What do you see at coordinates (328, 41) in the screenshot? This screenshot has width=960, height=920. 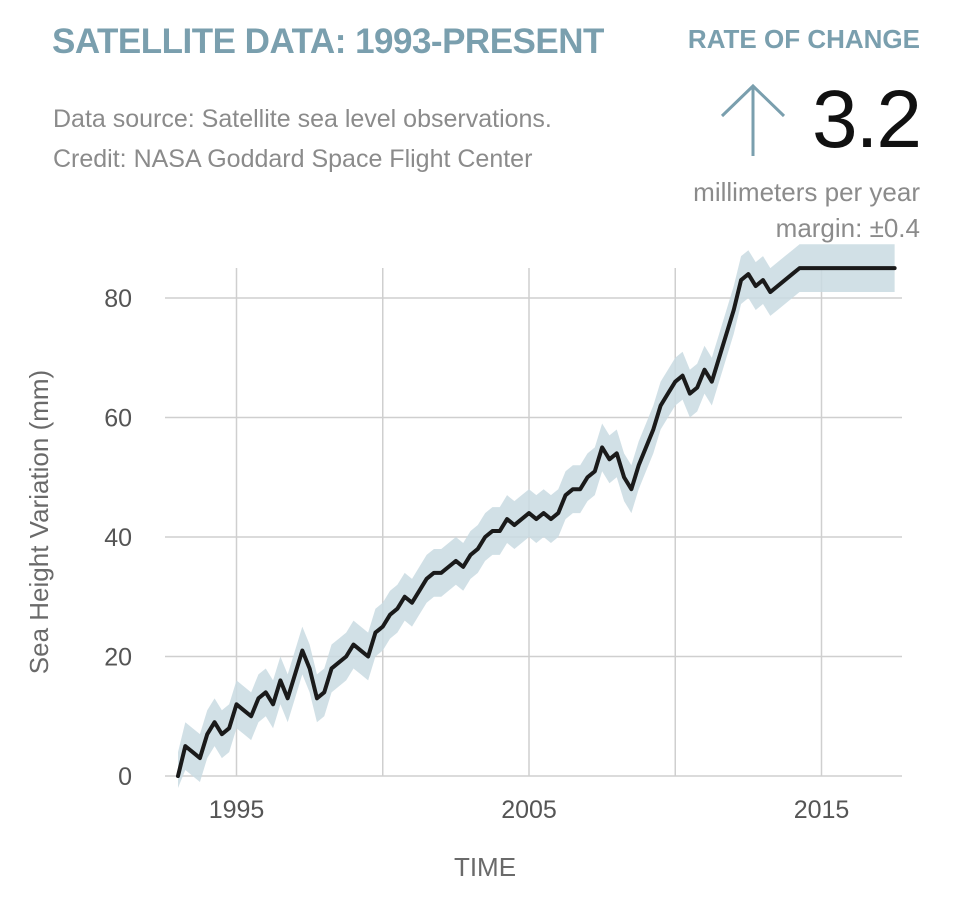 I see `chart-title: SATELLITE DATA: 1993-PRESENT` at bounding box center [328, 41].